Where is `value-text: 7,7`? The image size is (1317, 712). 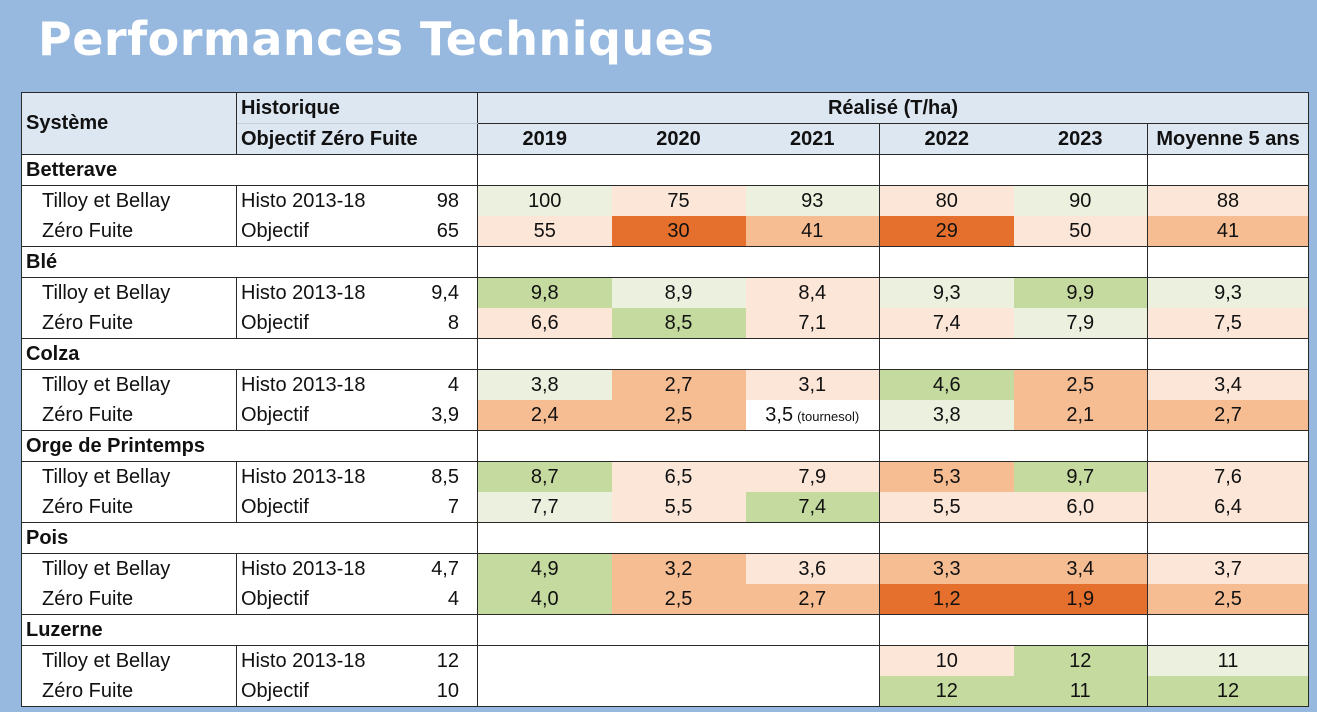
value-text: 7,7 is located at coordinates (544, 506).